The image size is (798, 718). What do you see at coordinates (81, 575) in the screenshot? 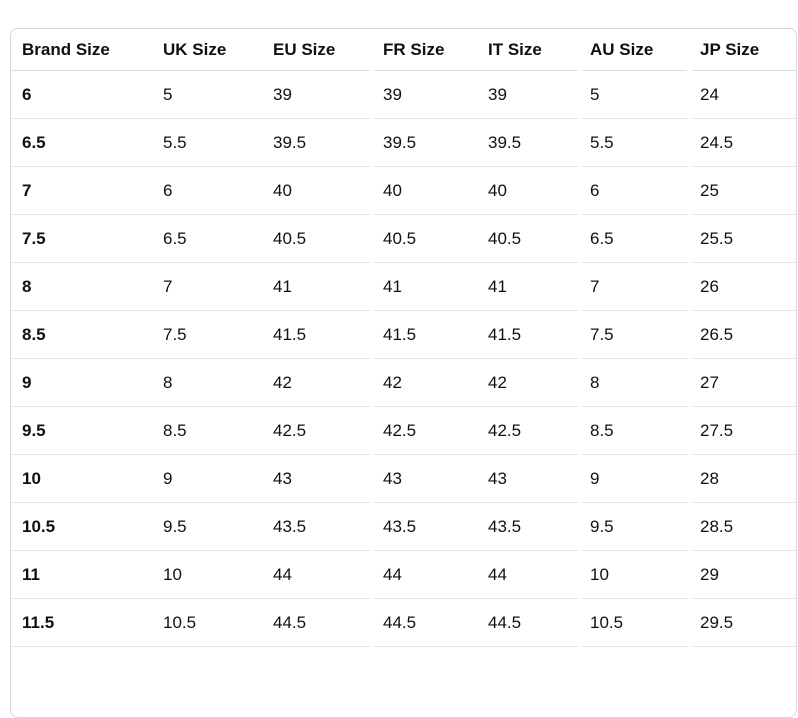
I see `brand-size-cell: 11` at bounding box center [81, 575].